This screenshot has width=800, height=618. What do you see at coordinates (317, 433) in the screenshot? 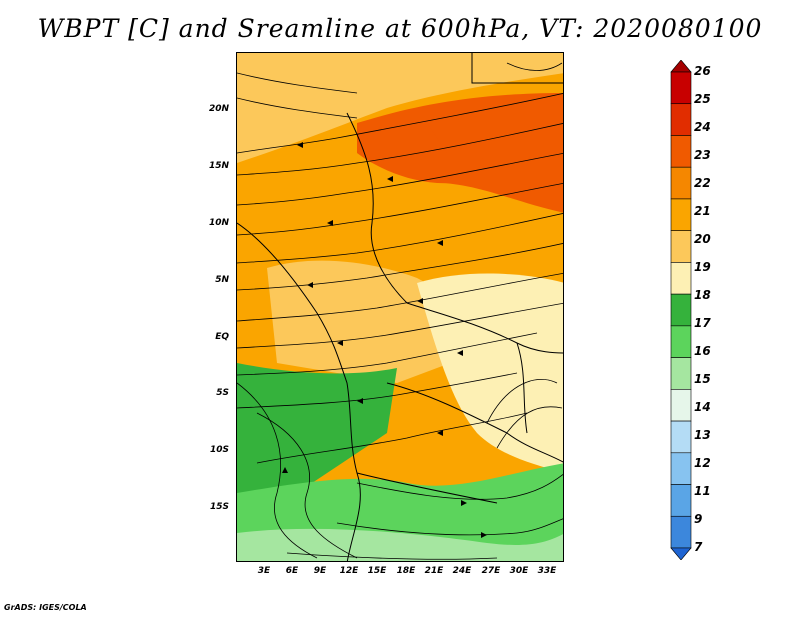
I see `region-south-west` at bounding box center [317, 433].